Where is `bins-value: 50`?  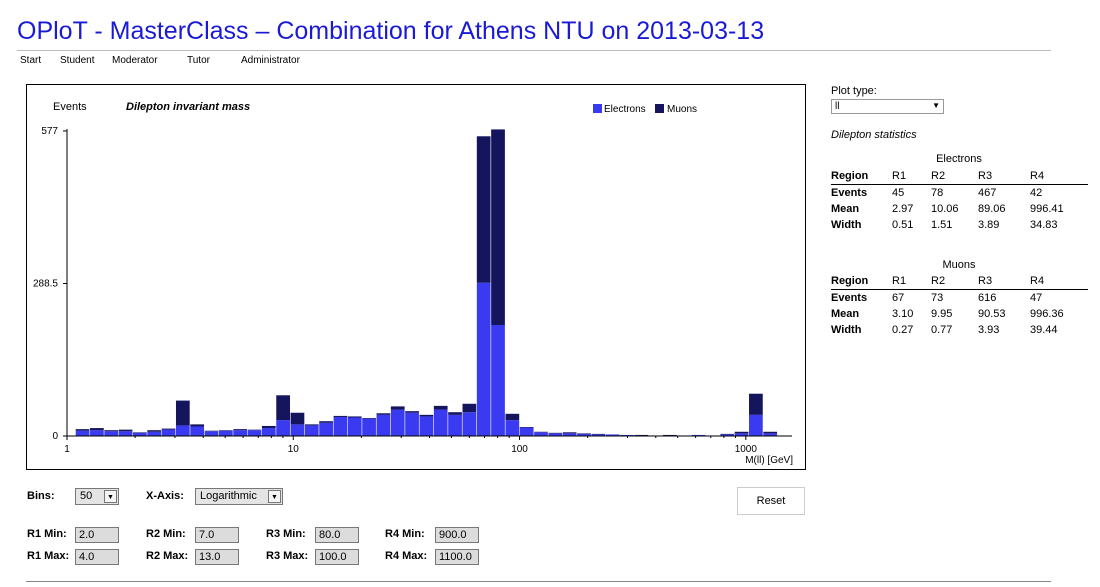
bins-value: 50 is located at coordinates (86, 496).